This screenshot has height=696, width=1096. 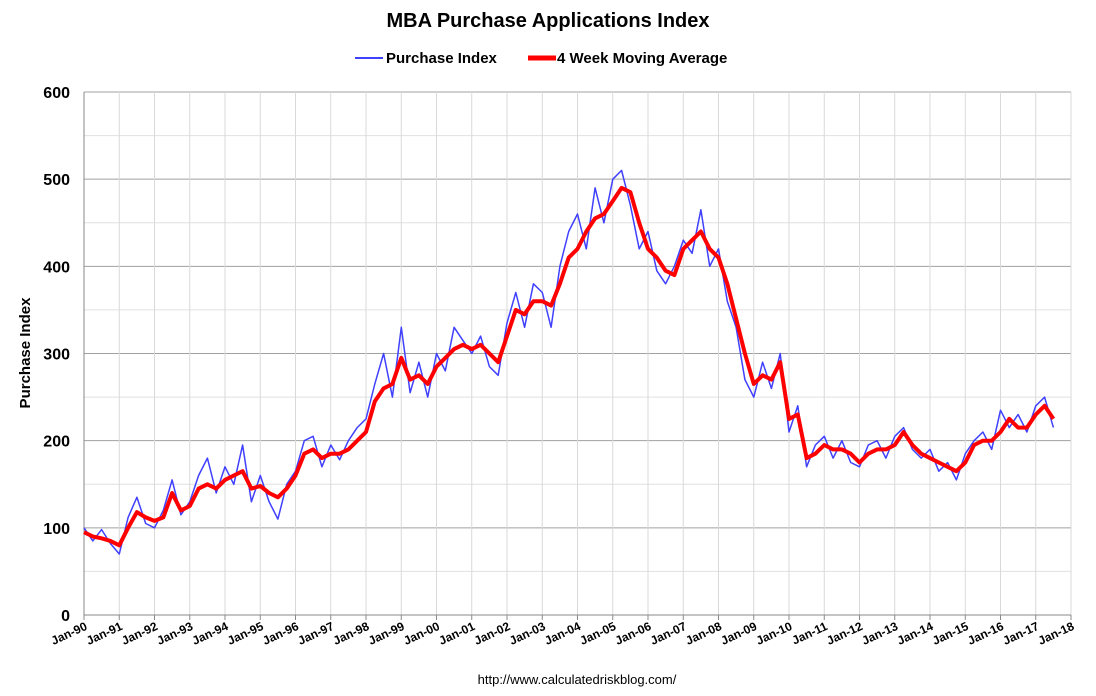 What do you see at coordinates (527, 633) in the screenshot?
I see `x-tick-label: Jan-03` at bounding box center [527, 633].